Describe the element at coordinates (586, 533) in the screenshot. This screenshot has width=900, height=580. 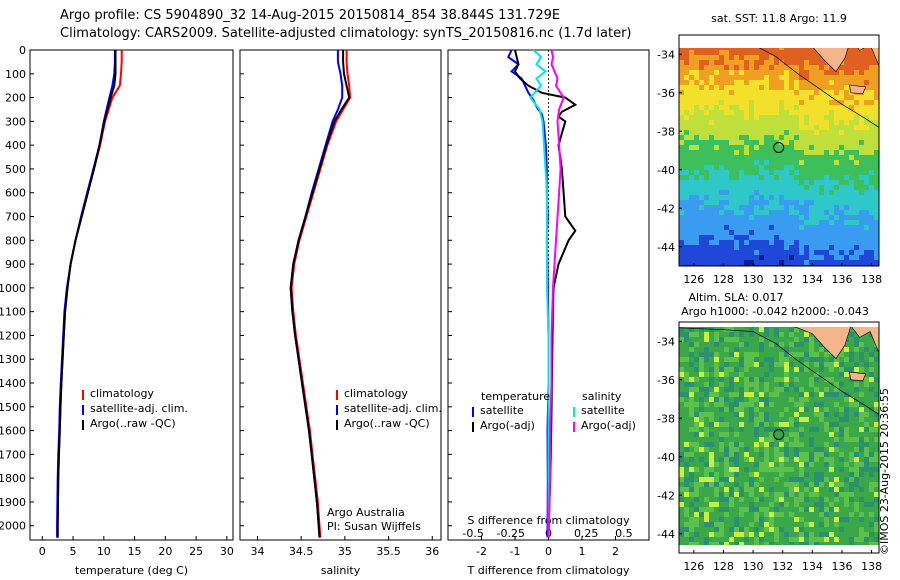
I see `diff-s-tick-label: 0.25` at that location.